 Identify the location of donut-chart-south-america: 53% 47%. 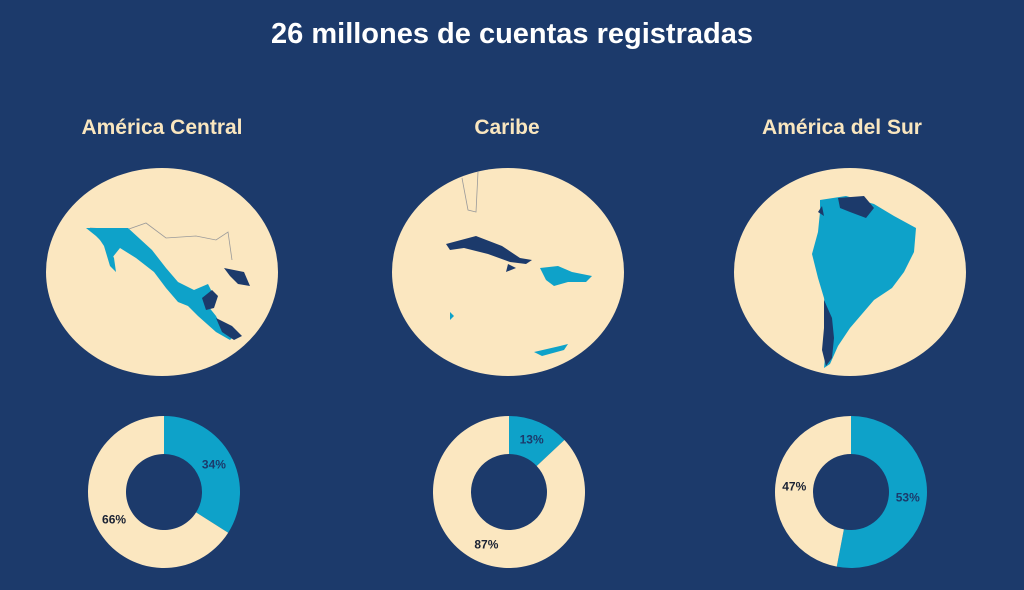
(851, 492).